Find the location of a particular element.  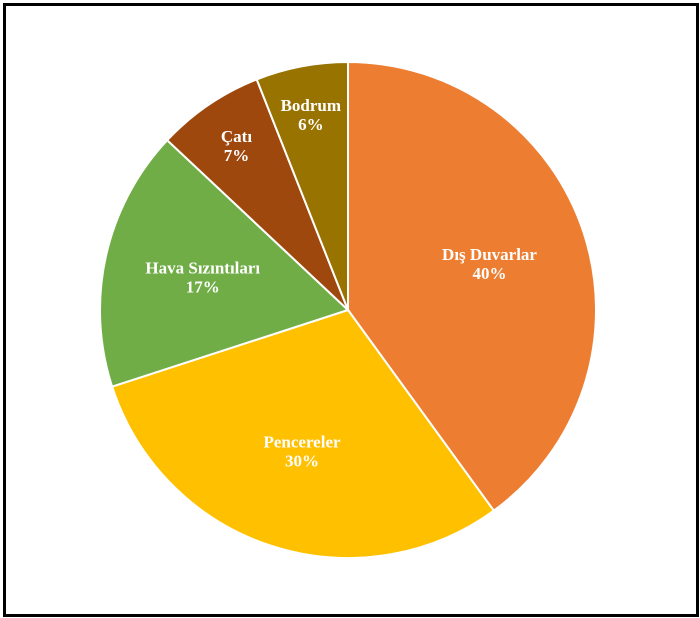

slice-label-dis-duvarlar: Dış Duvarlar 40% is located at coordinates (489, 264).